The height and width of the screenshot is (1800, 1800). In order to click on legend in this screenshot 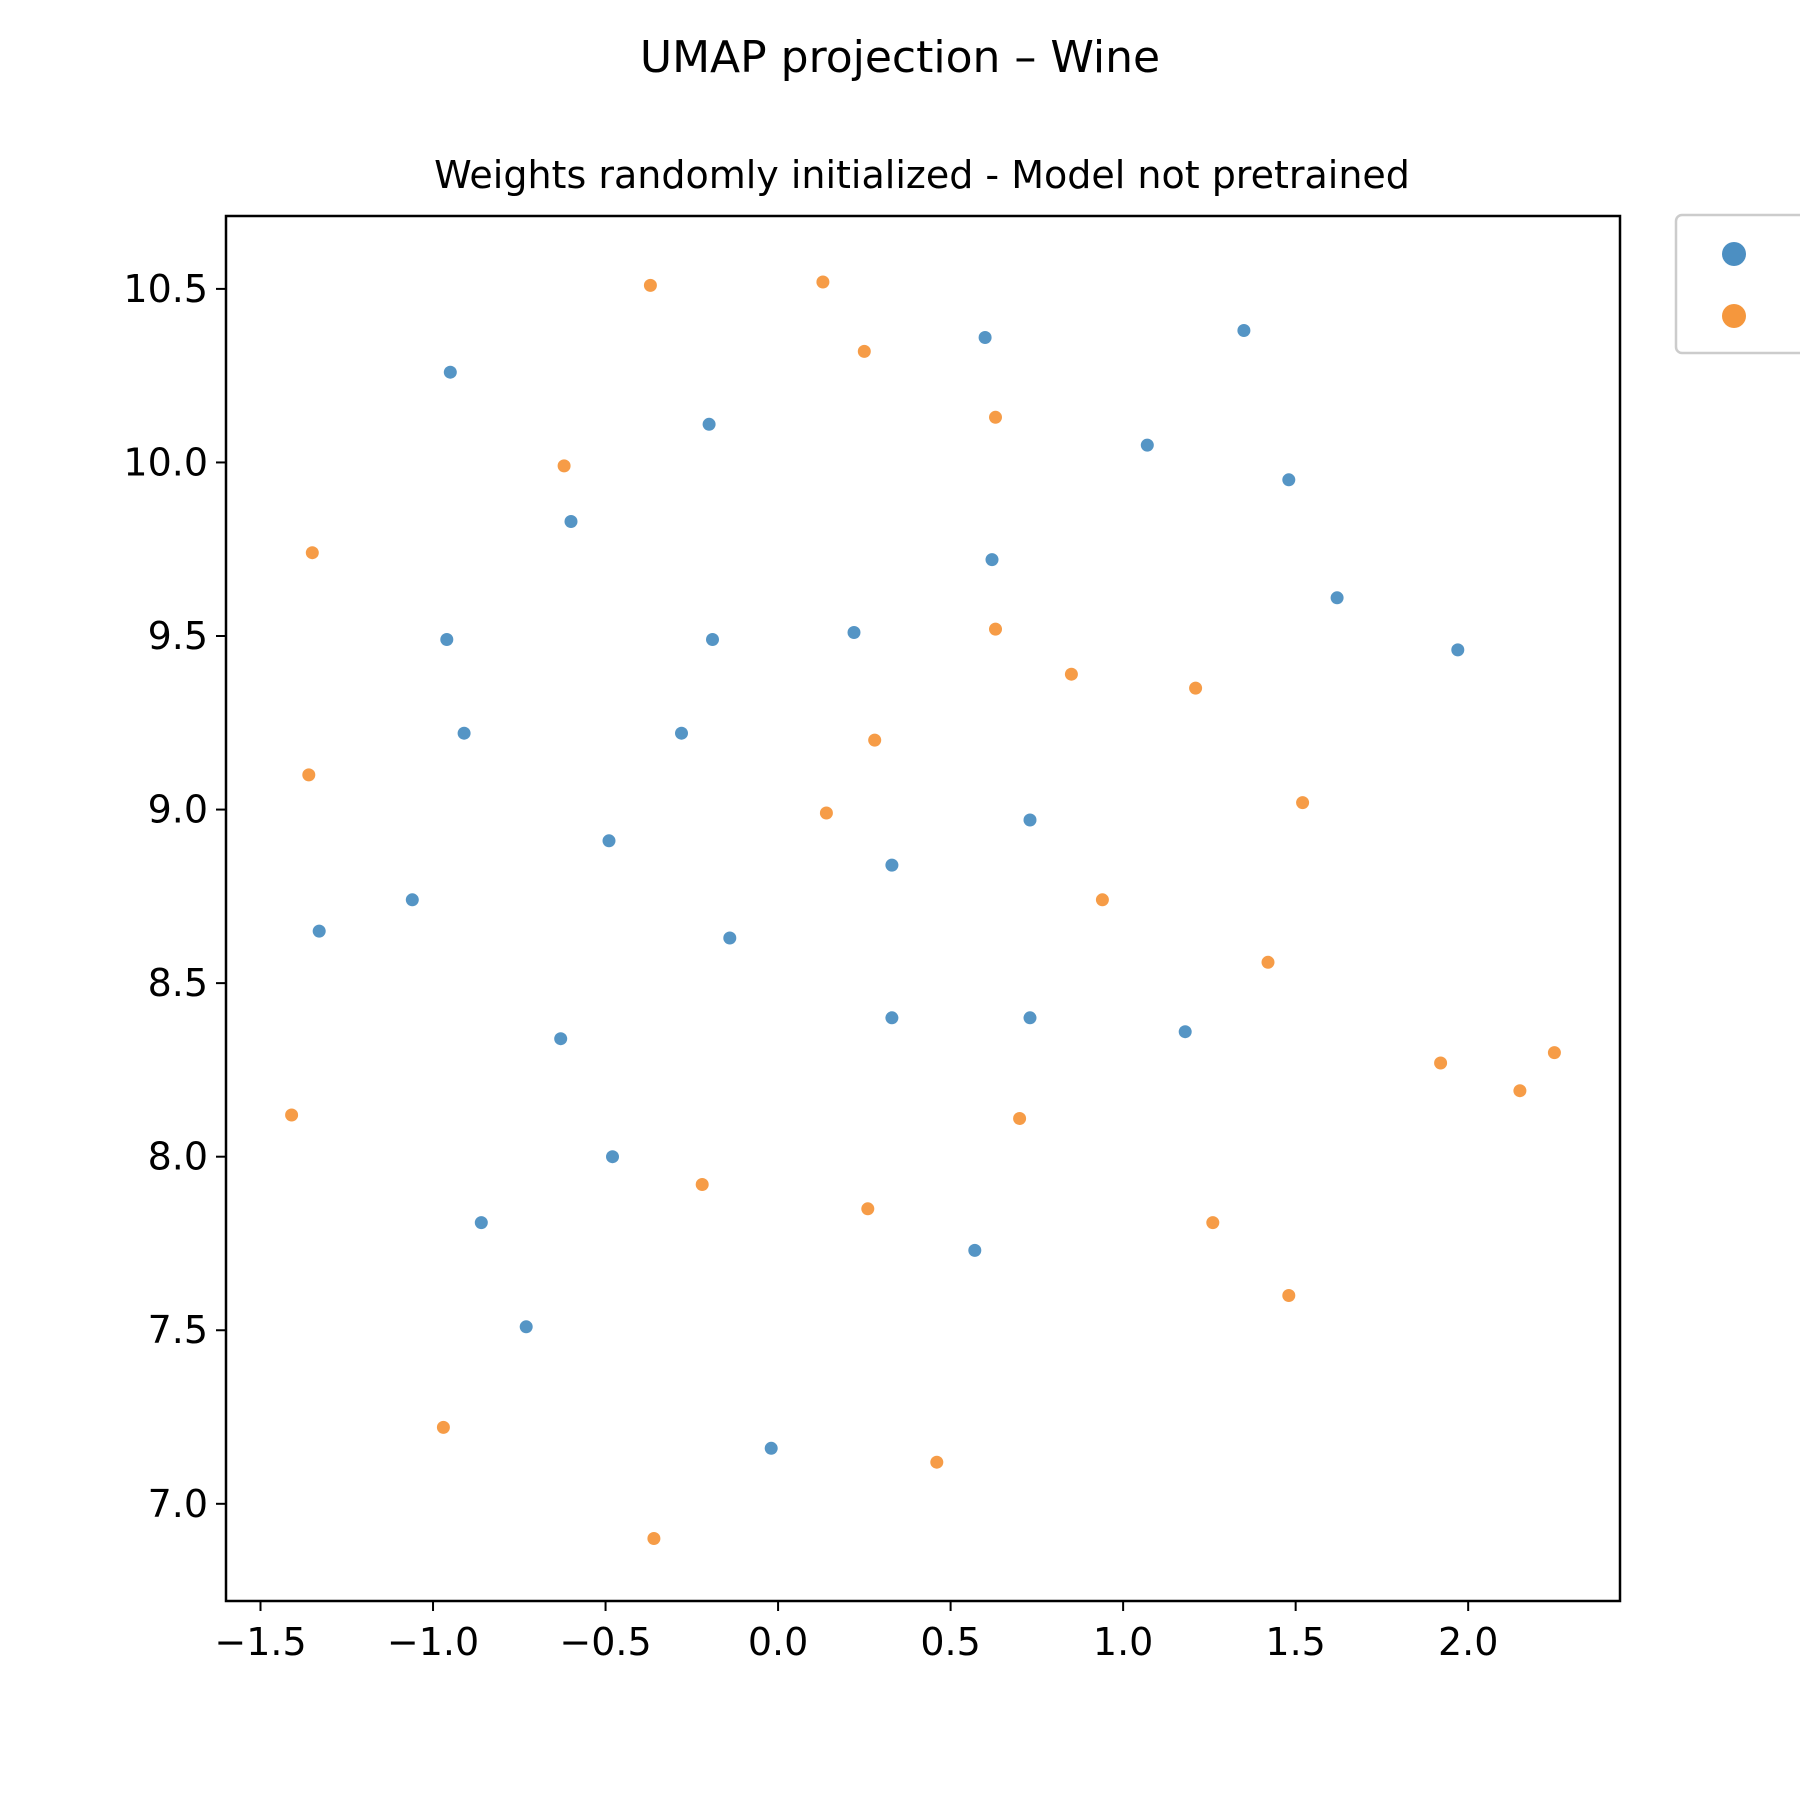, I will do `click(1737, 284)`.